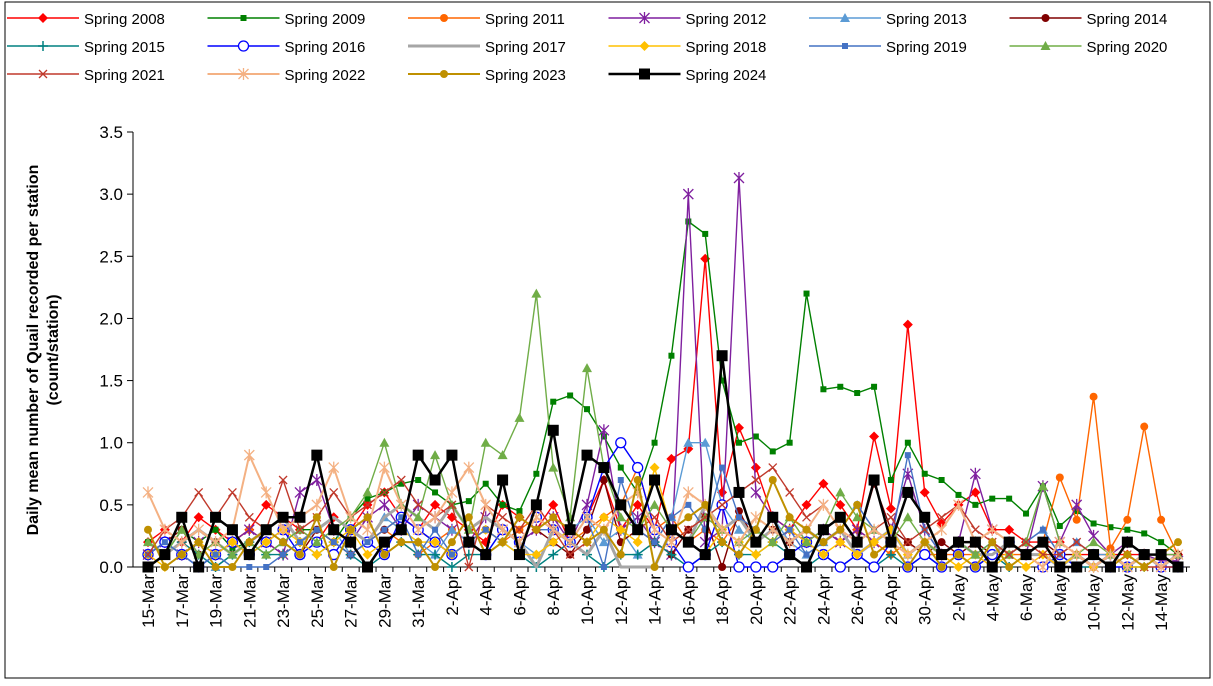  Describe the element at coordinates (182, 601) in the screenshot. I see `x-tick-label: 17-Mar` at that location.